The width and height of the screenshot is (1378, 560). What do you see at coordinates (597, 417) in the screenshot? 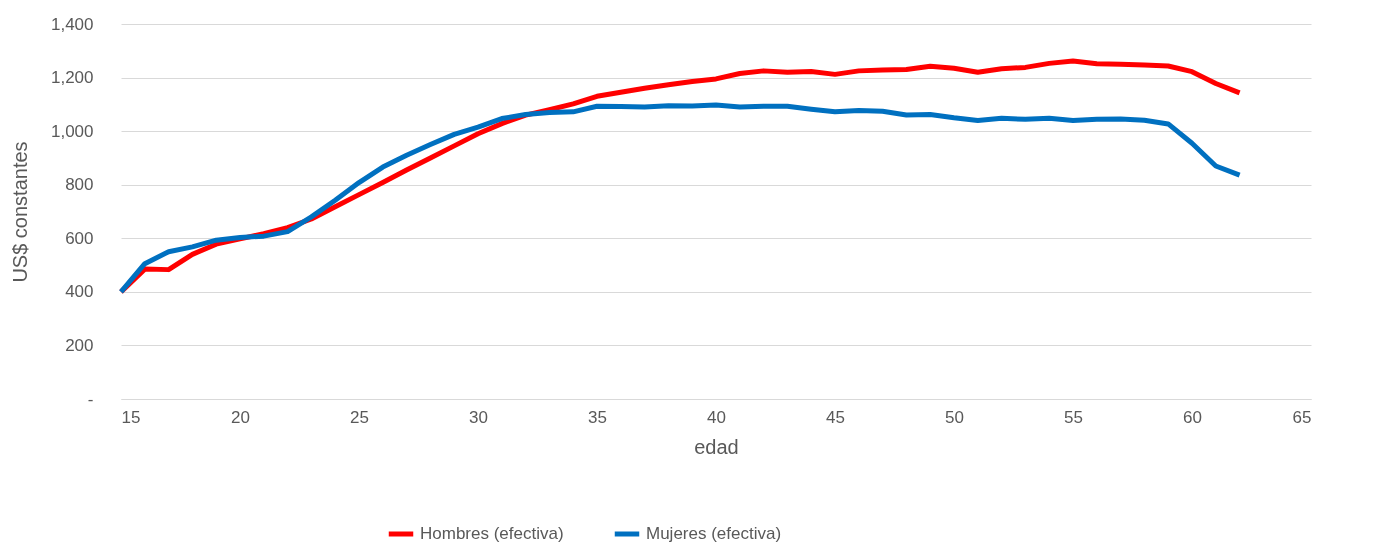
I see `x-tick-label: 35` at bounding box center [597, 417].